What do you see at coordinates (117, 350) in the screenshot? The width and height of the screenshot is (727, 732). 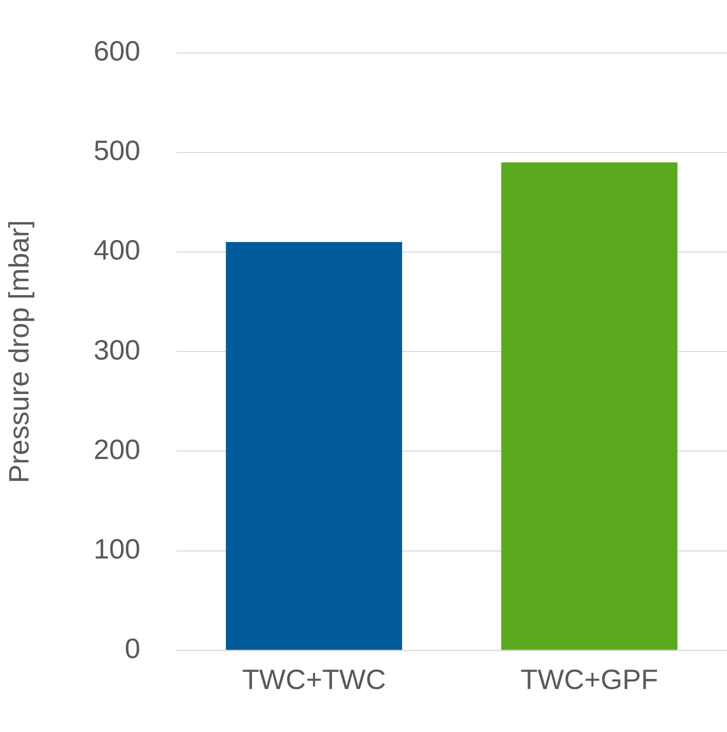 I see `y-tick-label: 300` at bounding box center [117, 350].